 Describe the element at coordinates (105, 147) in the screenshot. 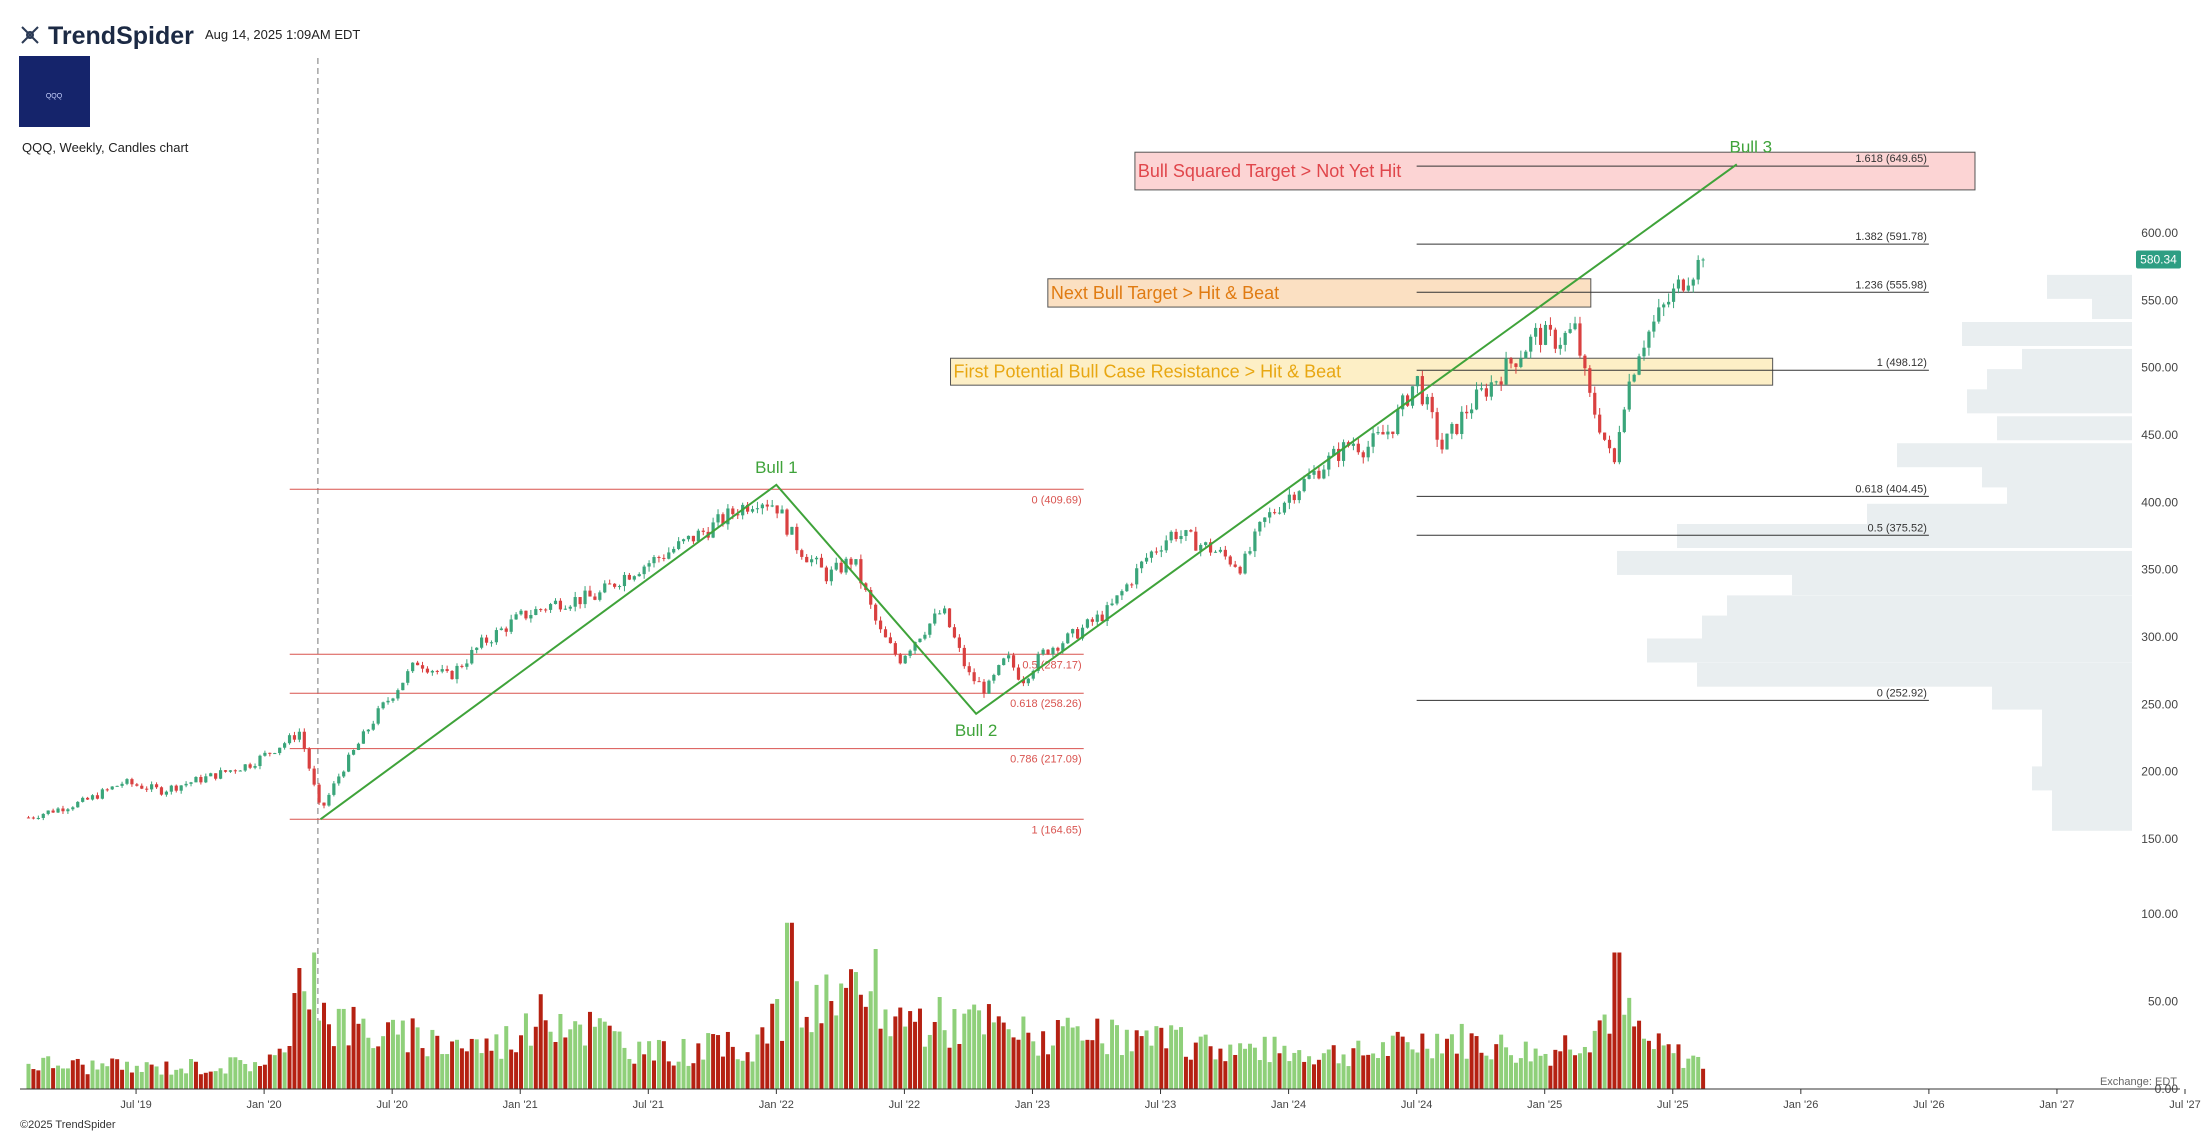

I see `chart-description: QQQ, Weekly, Candles chart` at that location.